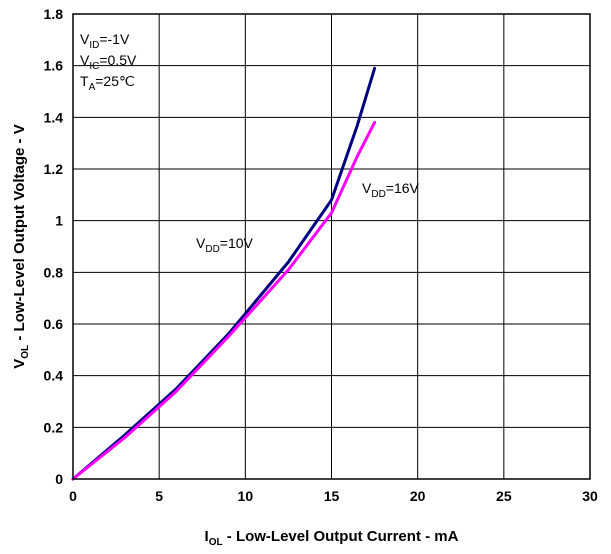  Describe the element at coordinates (19, 364) in the screenshot. I see `y-axis-title-main: V` at that location.